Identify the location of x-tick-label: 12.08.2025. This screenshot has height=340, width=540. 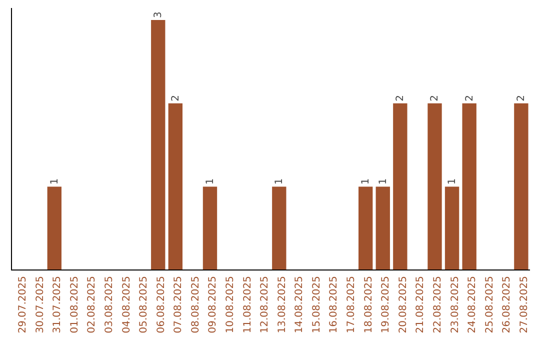
(265, 305).